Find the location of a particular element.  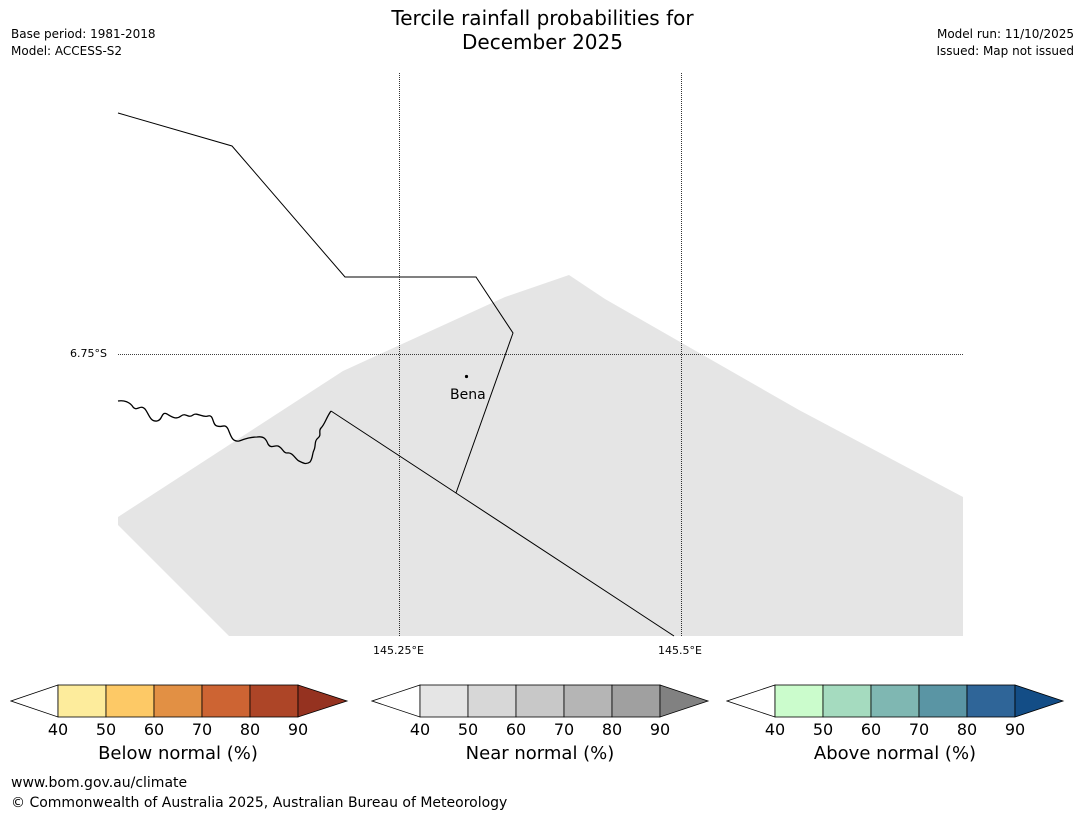

city-marker is located at coordinates (466, 376).